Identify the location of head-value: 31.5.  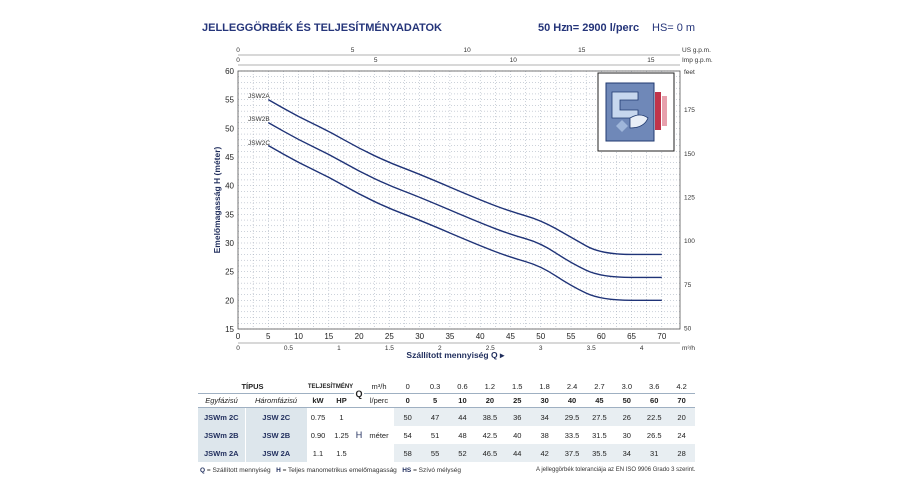
(599, 435).